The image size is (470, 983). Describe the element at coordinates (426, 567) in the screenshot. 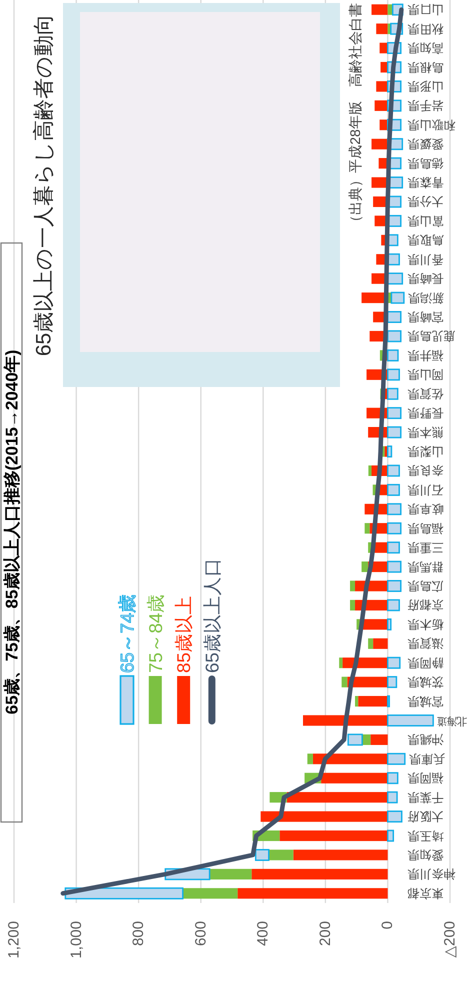

I see `category-label: 群馬県` at that location.